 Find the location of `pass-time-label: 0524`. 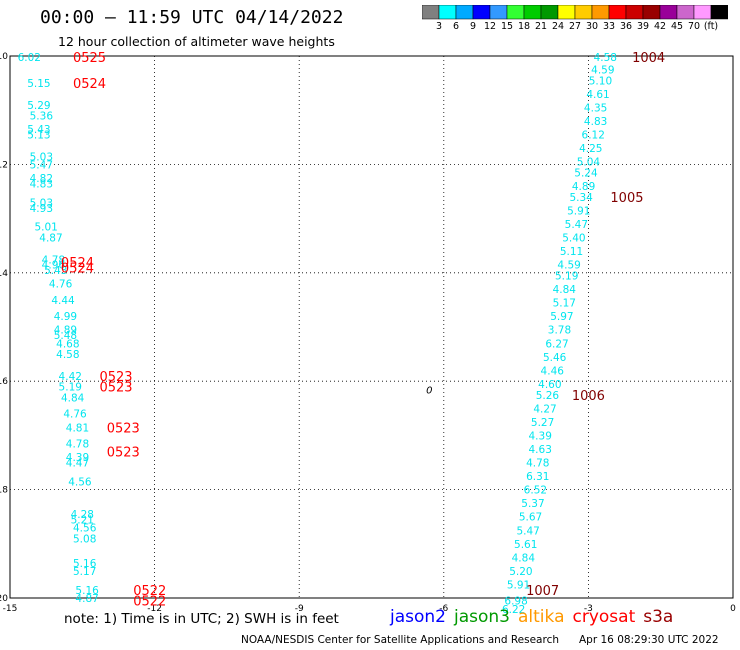

pass-time-label: 0524 is located at coordinates (89, 84).